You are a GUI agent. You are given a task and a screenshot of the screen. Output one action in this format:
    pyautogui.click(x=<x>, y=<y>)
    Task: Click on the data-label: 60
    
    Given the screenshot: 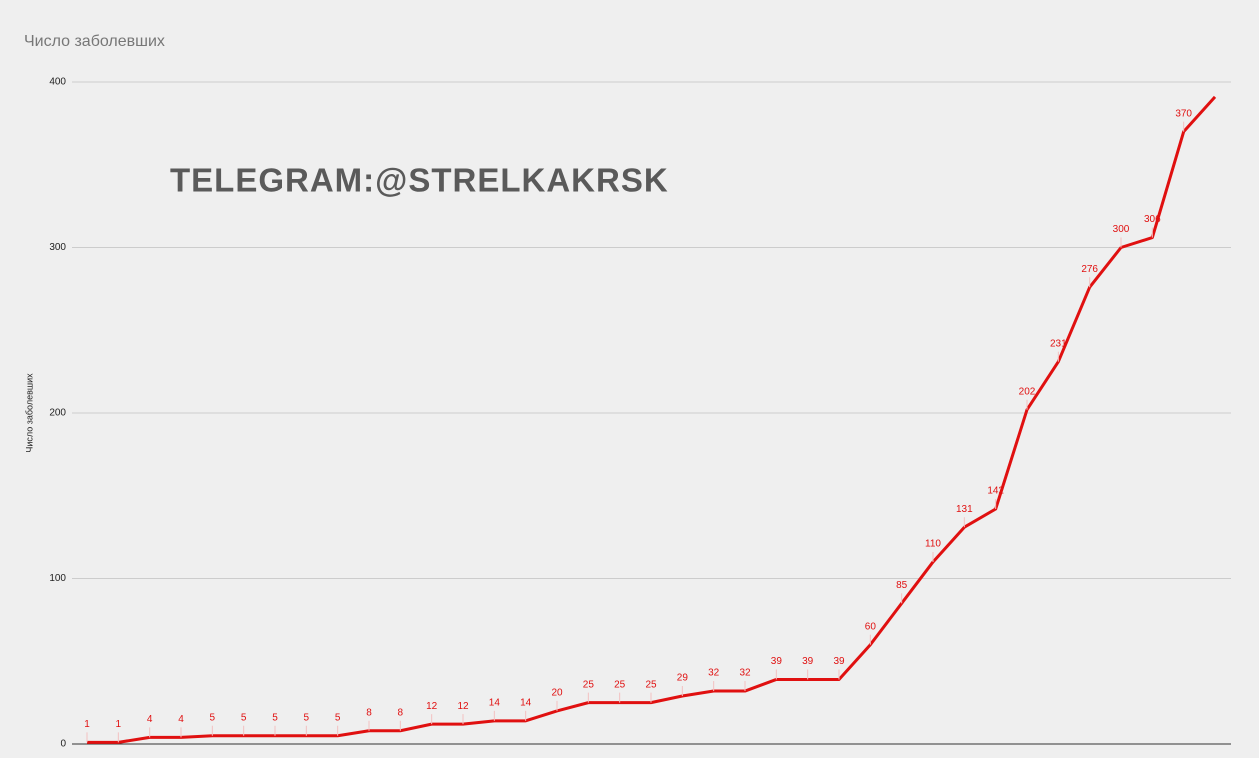 What is the action you would take?
    pyautogui.click(x=871, y=626)
    